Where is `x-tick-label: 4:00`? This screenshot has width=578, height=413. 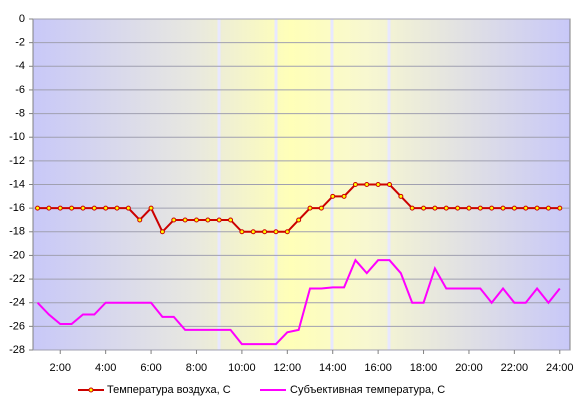
x-tick-label: 4:00 is located at coordinates (105, 368).